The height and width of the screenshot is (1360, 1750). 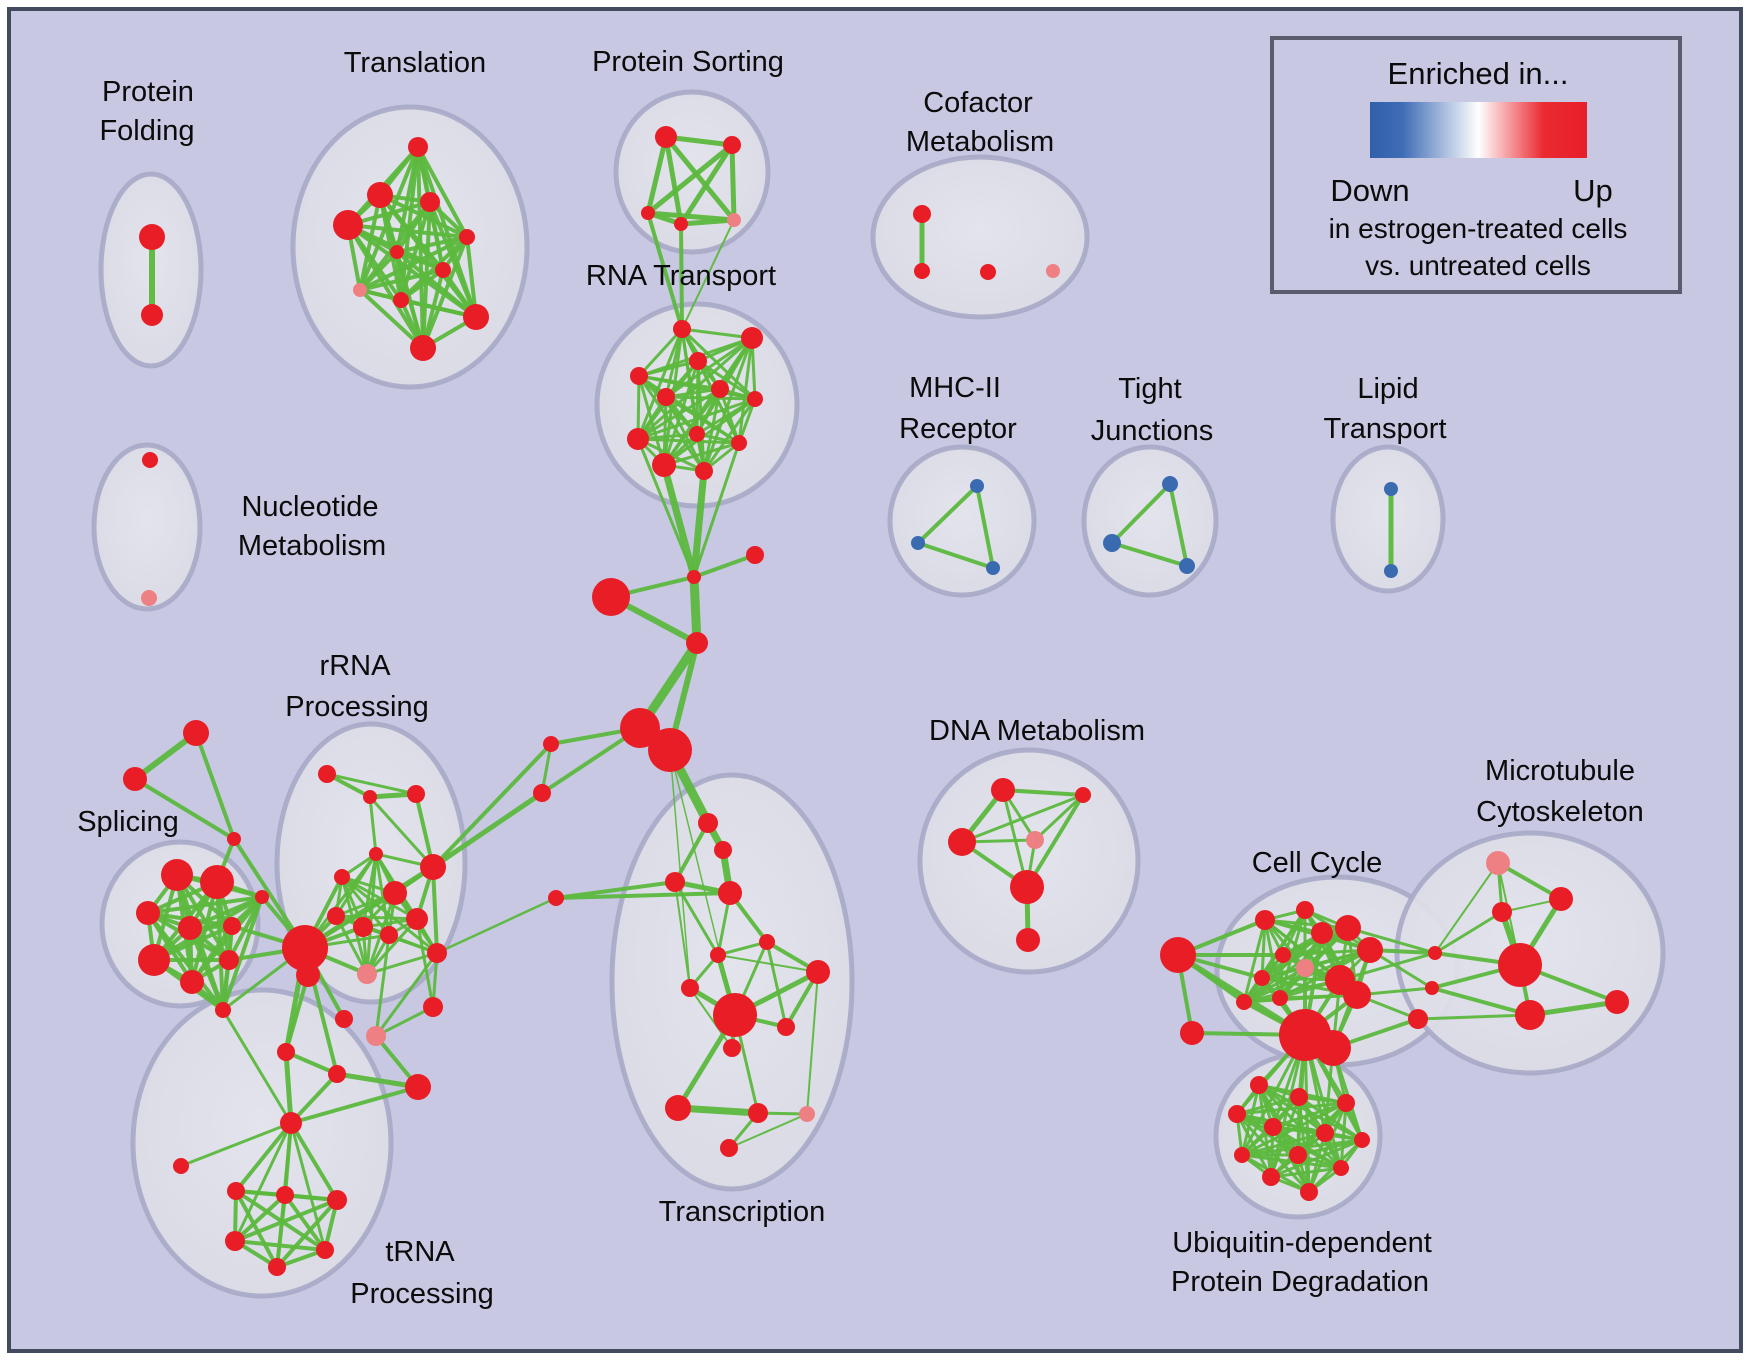 I want to click on network-node-hub2, so click(x=670, y=750).